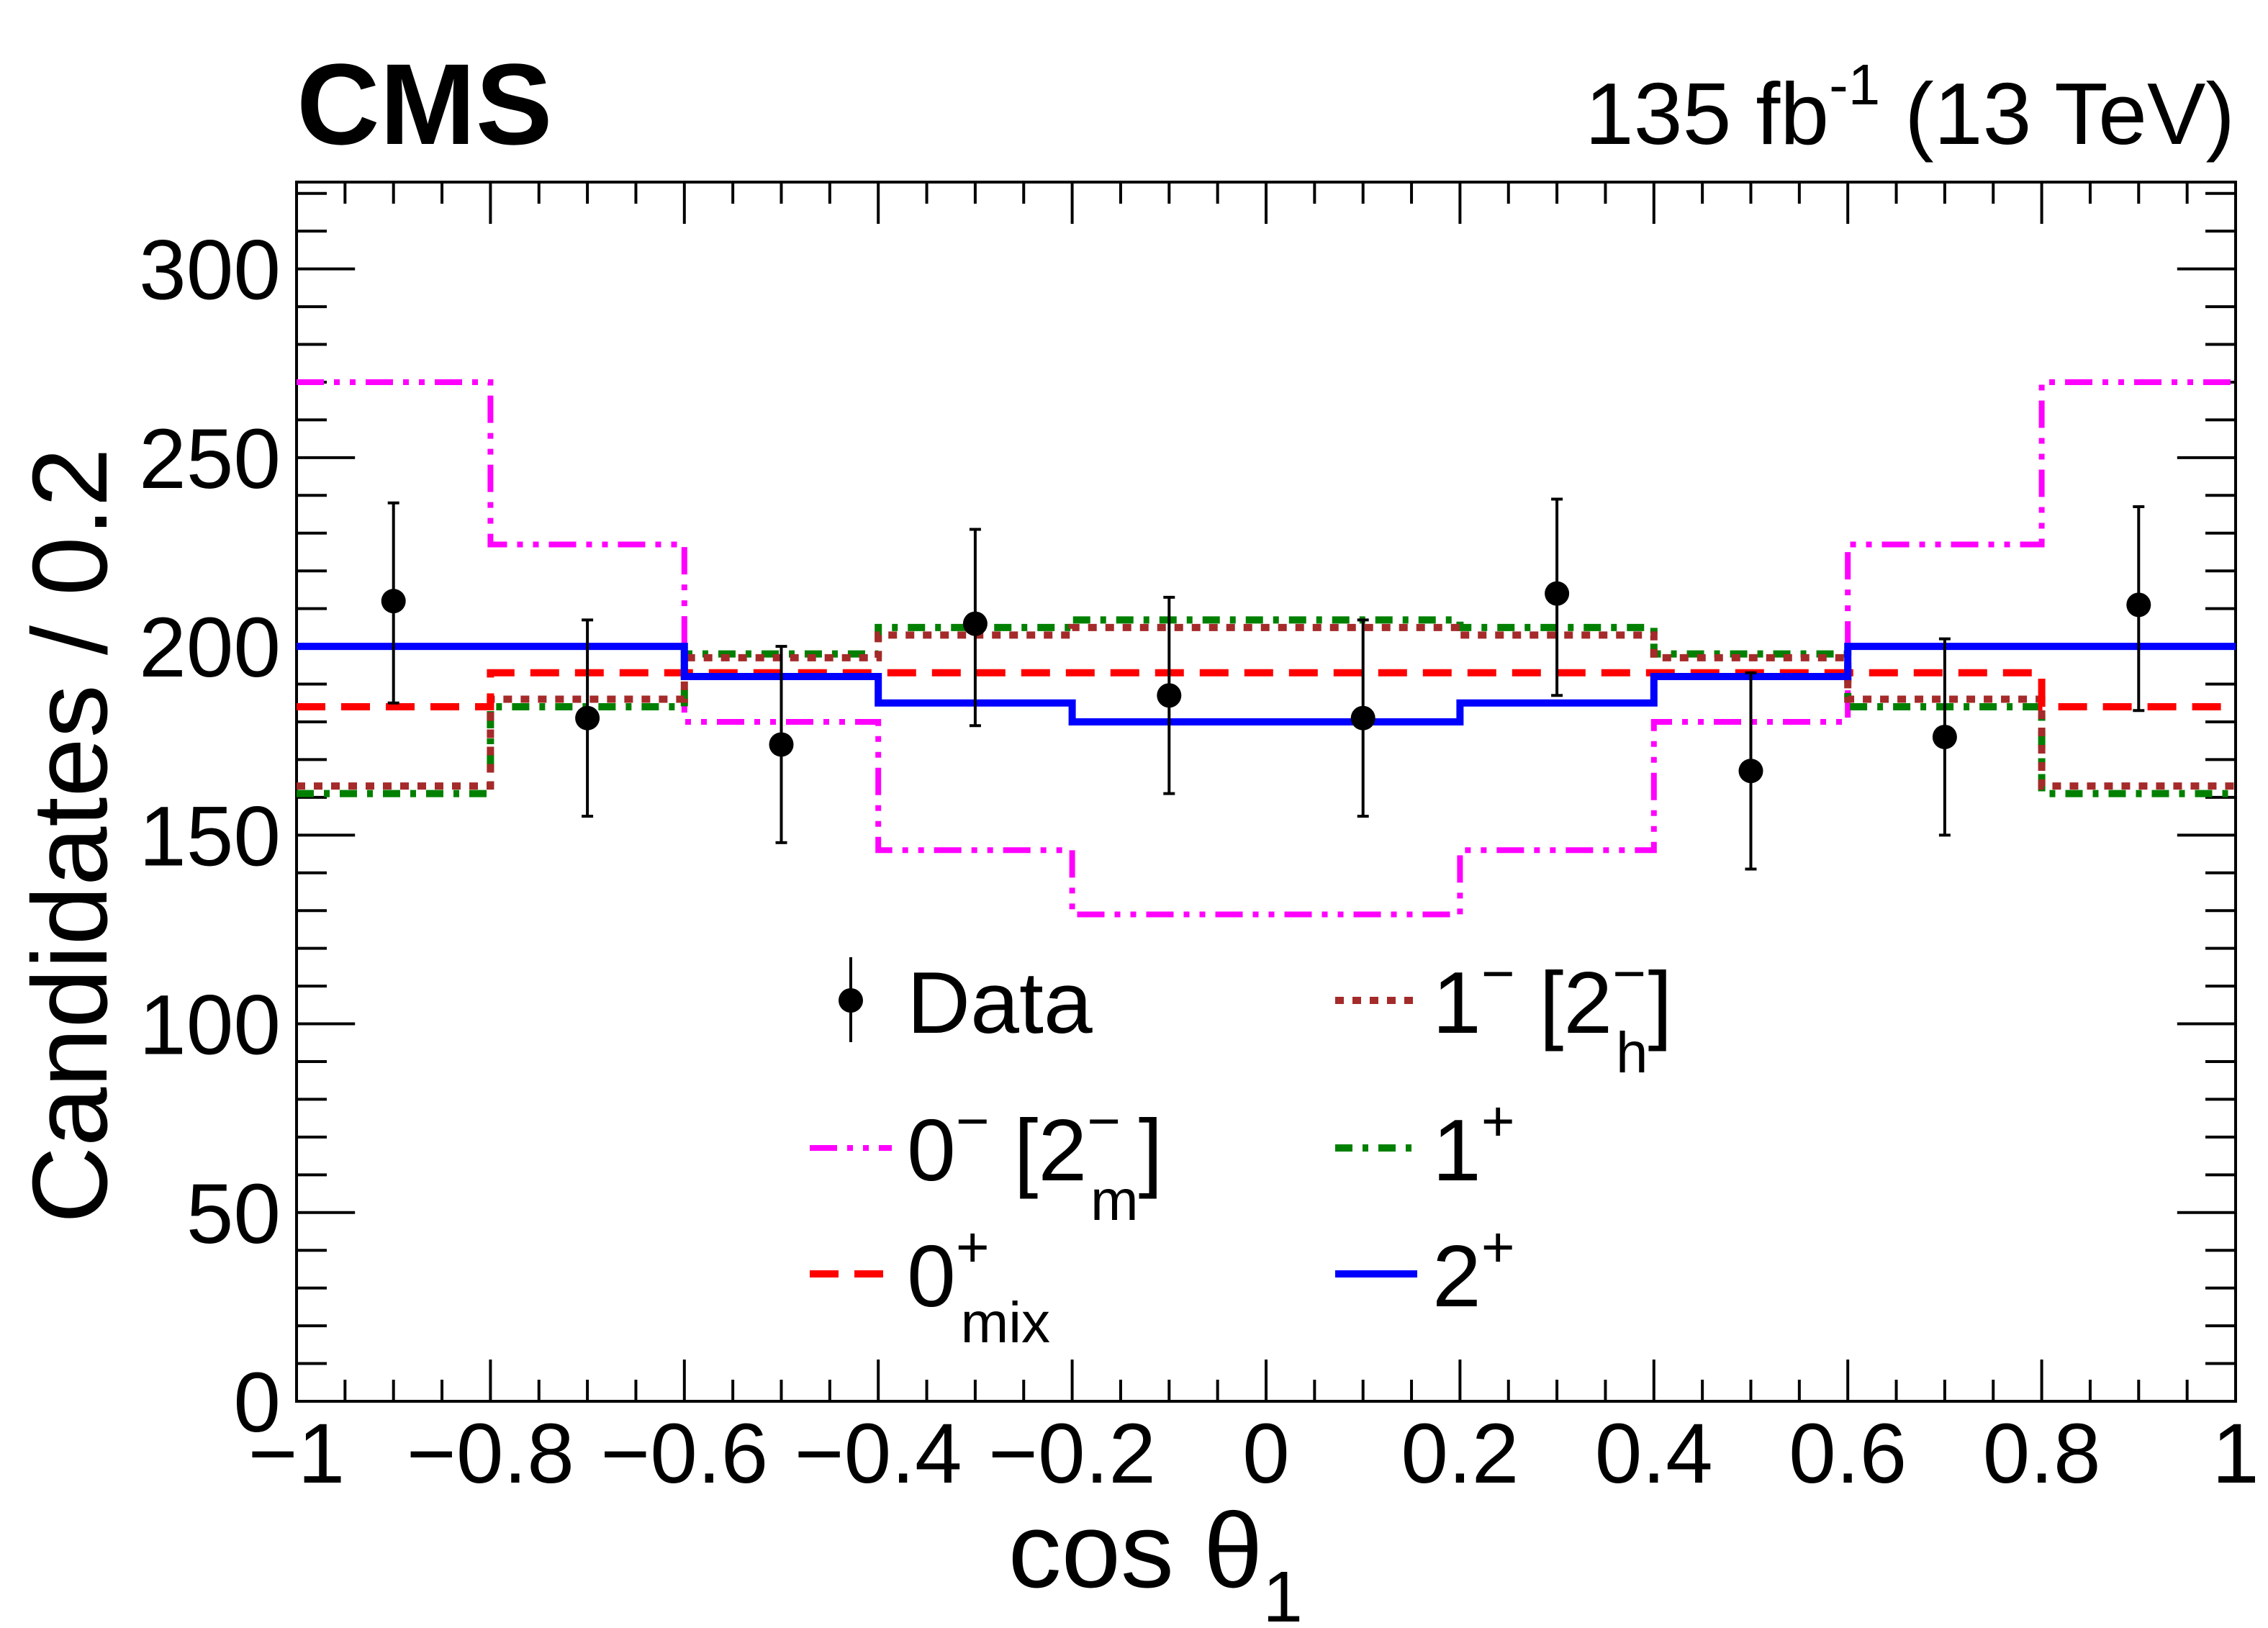 The width and height of the screenshot is (2268, 1628). Describe the element at coordinates (1707, 114) in the screenshot. I see `lumi-value: 135 fb` at that location.